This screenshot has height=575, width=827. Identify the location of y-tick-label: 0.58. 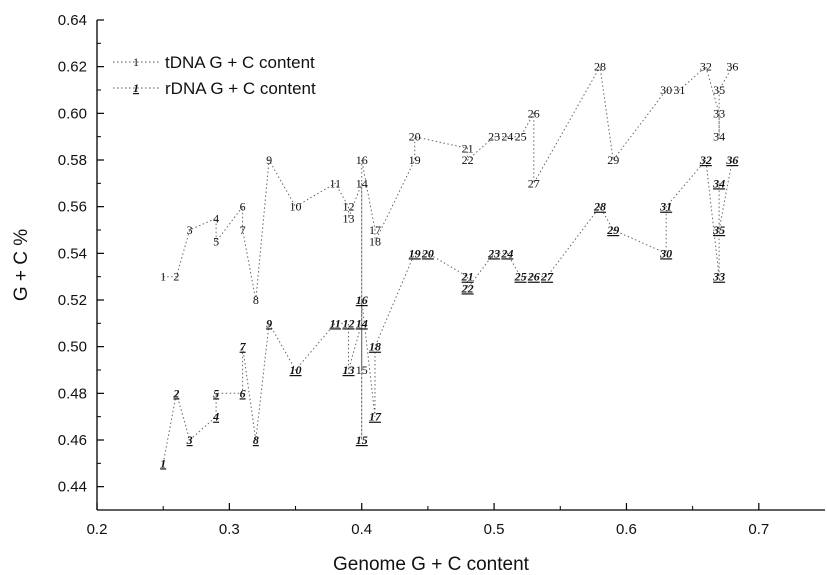
(72, 160).